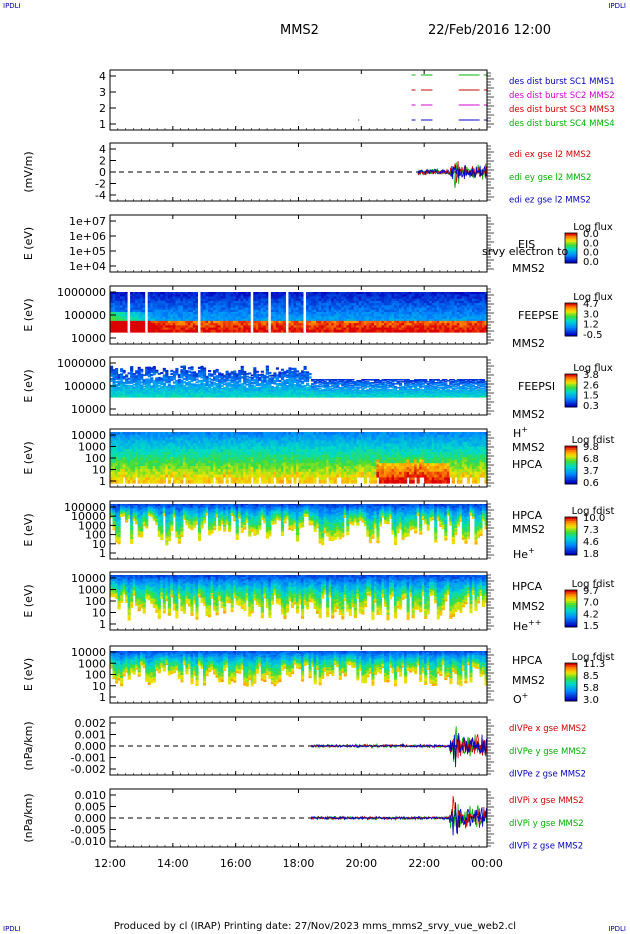 The image size is (630, 934). Describe the element at coordinates (562, 96) in the screenshot. I see `legend-entry: des dist burst SC2 MMS2` at that location.